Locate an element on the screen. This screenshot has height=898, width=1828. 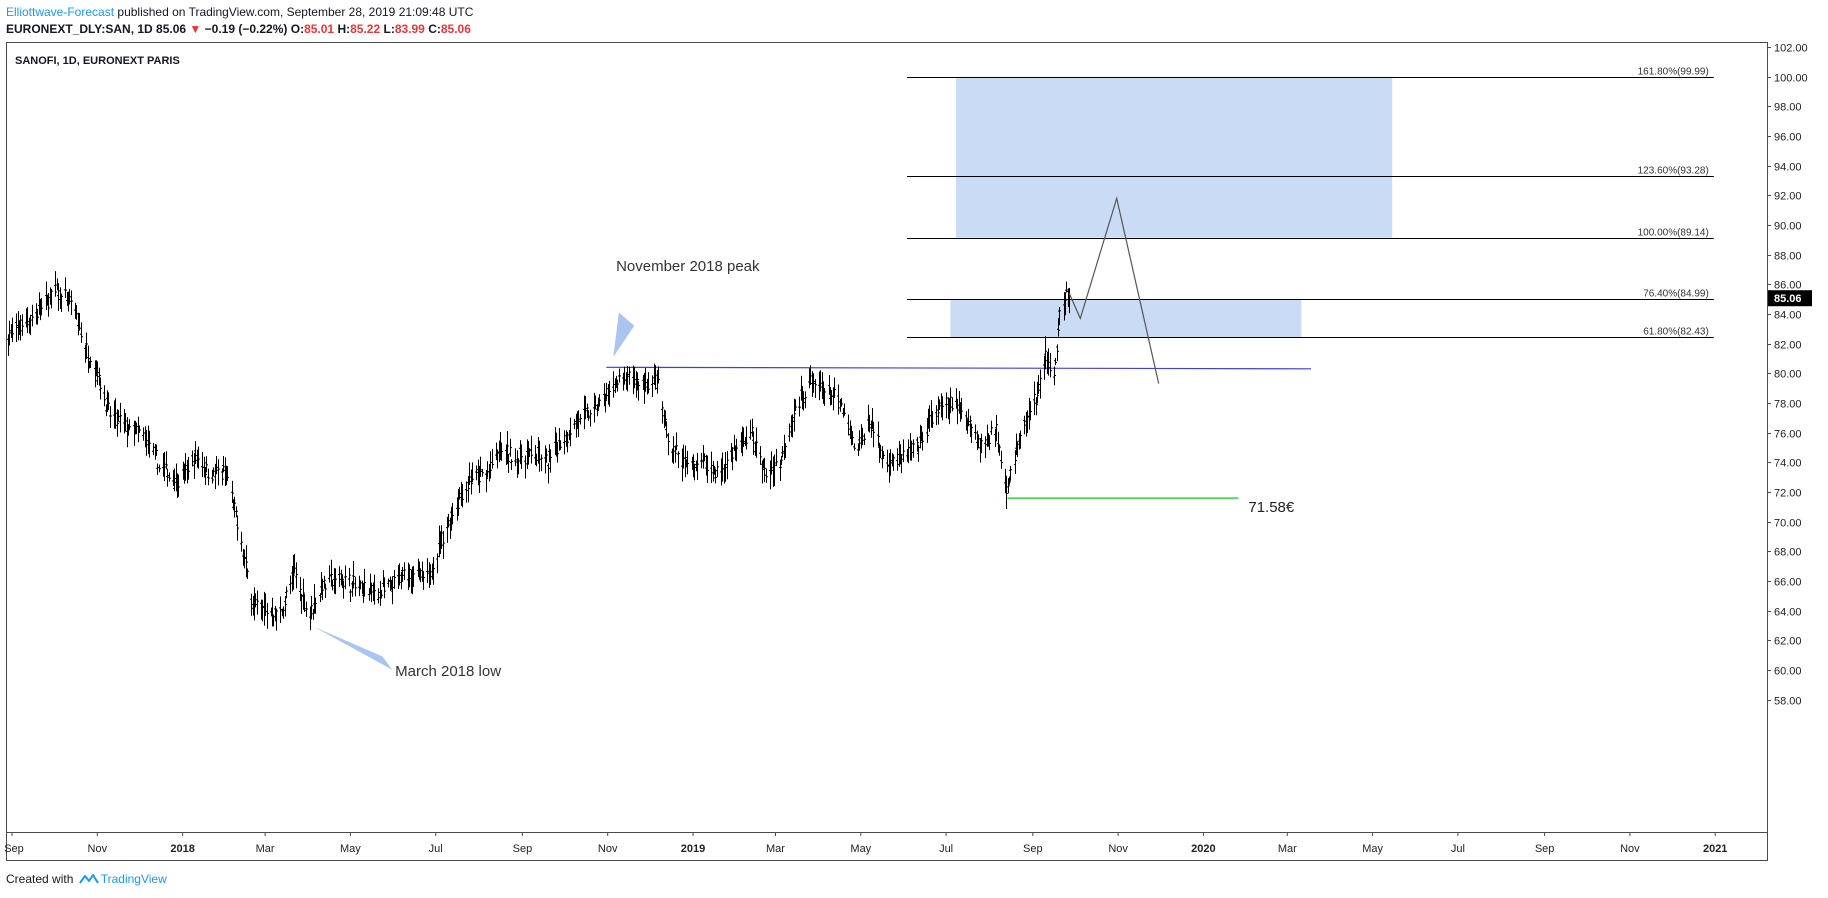
price-tick-label: 66.00 is located at coordinates (1788, 583).